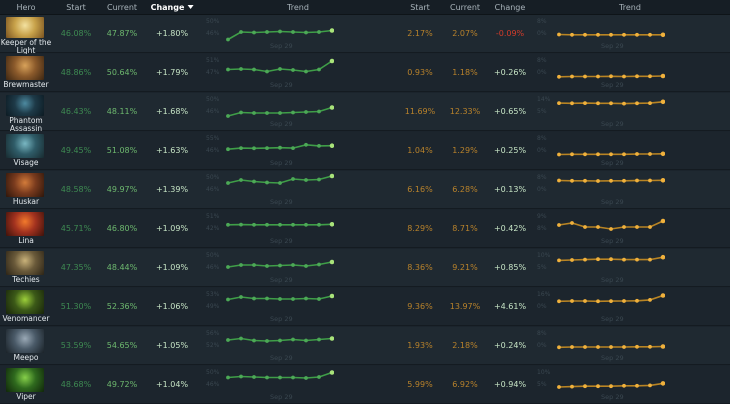  Describe the element at coordinates (26, 7) in the screenshot. I see `column-header-hero: Hero` at that location.